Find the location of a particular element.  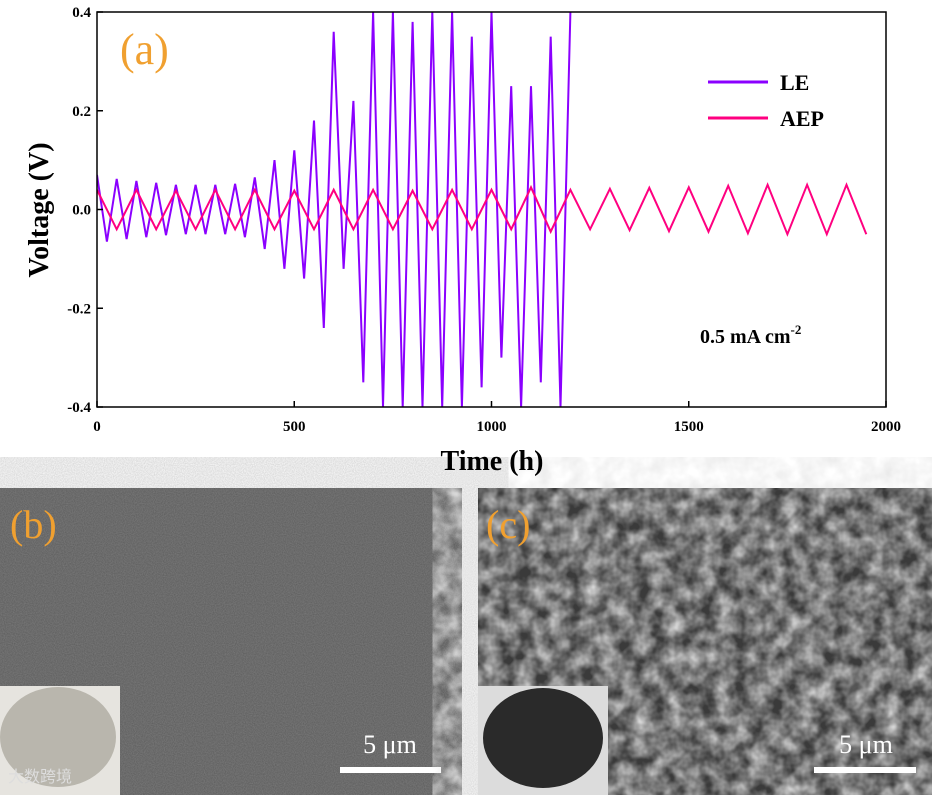

scale-label-c: 5 μm is located at coordinates (866, 744).